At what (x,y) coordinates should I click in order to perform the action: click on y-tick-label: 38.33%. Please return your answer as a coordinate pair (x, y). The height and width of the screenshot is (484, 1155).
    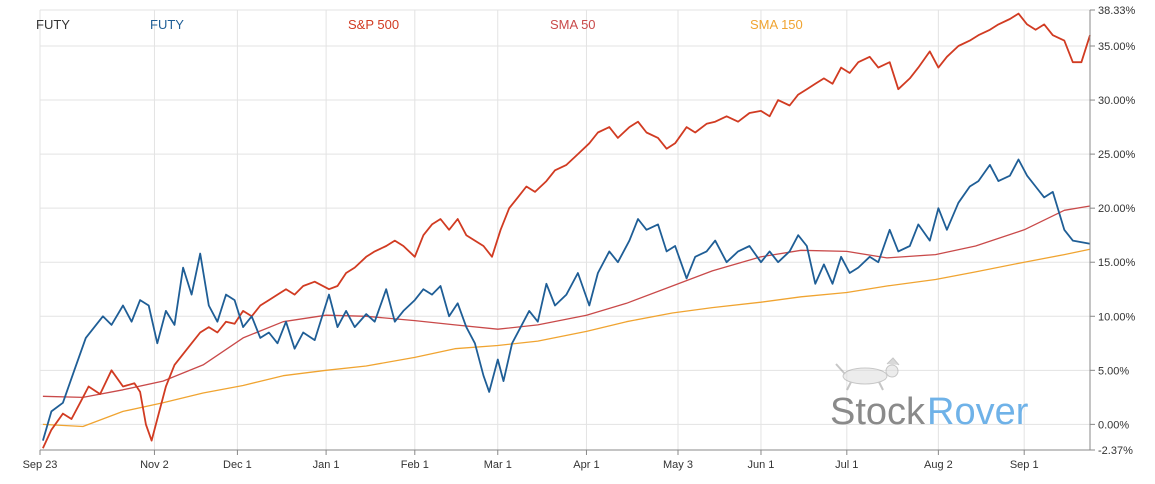
    Looking at the image, I should click on (1117, 11).